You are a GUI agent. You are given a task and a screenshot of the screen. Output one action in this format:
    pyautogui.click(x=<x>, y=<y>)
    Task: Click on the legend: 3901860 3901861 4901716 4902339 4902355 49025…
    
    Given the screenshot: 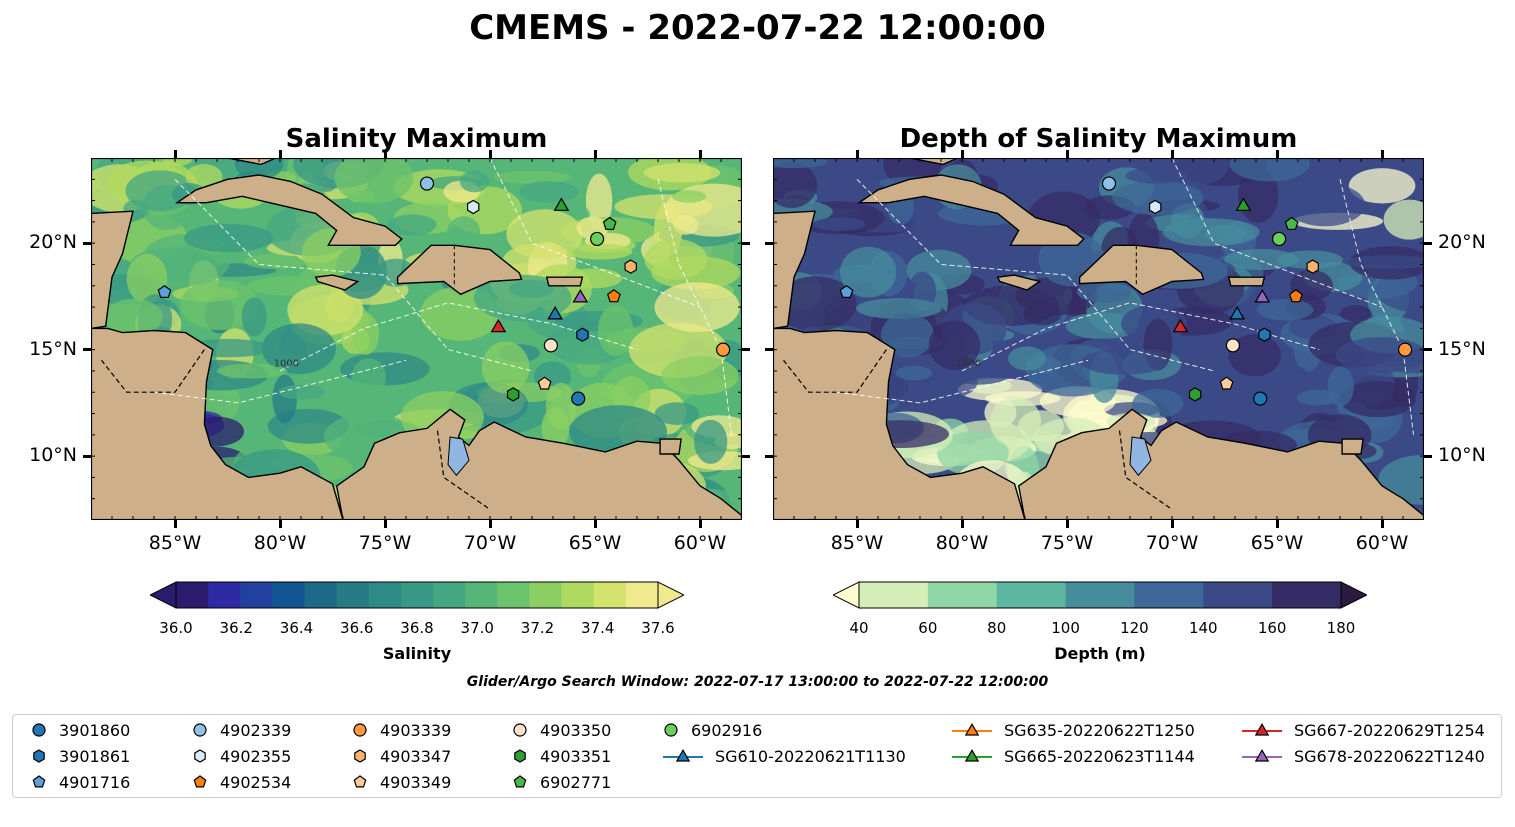 What is the action you would take?
    pyautogui.click(x=757, y=756)
    